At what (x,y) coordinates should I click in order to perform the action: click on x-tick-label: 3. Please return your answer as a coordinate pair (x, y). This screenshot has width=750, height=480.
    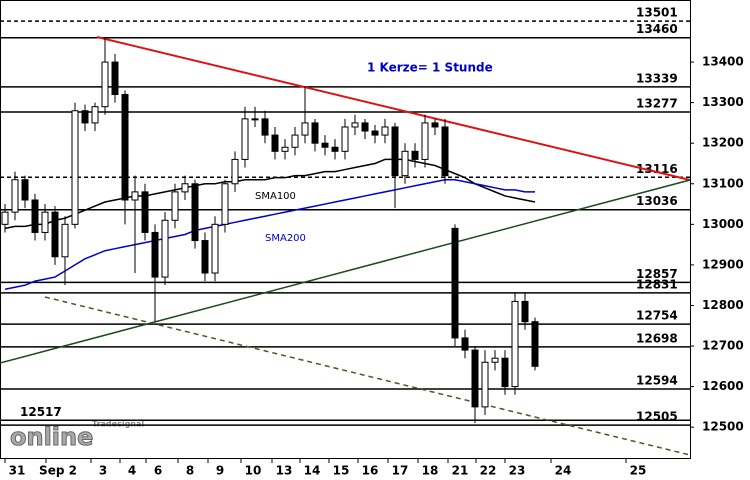
    Looking at the image, I should click on (103, 471).